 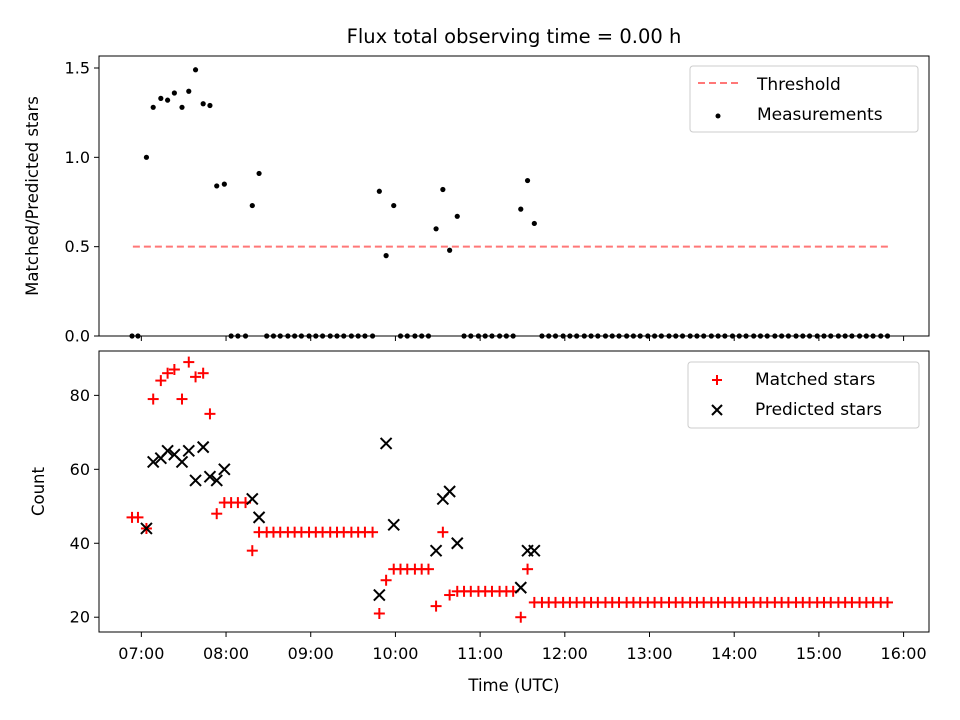 What do you see at coordinates (820, 115) in the screenshot?
I see `legend-measurements-label: Measurements` at bounding box center [820, 115].